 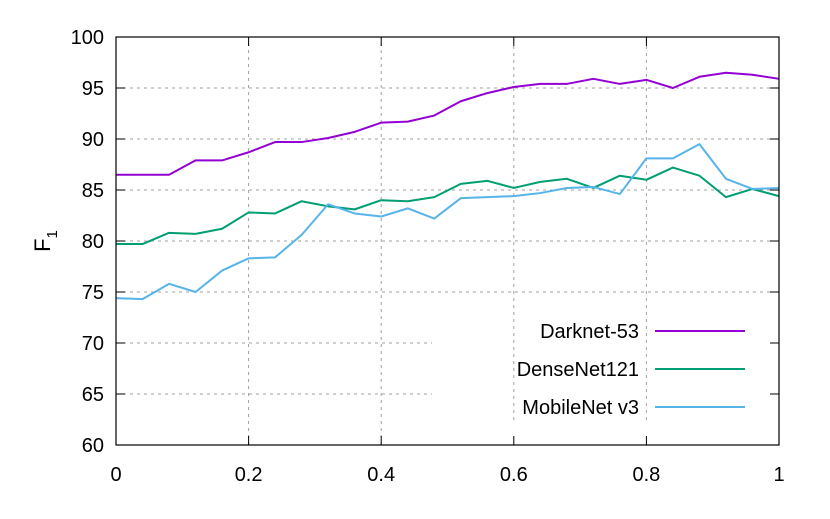 What do you see at coordinates (93, 344) in the screenshot?
I see `y-tick-label: 70` at bounding box center [93, 344].